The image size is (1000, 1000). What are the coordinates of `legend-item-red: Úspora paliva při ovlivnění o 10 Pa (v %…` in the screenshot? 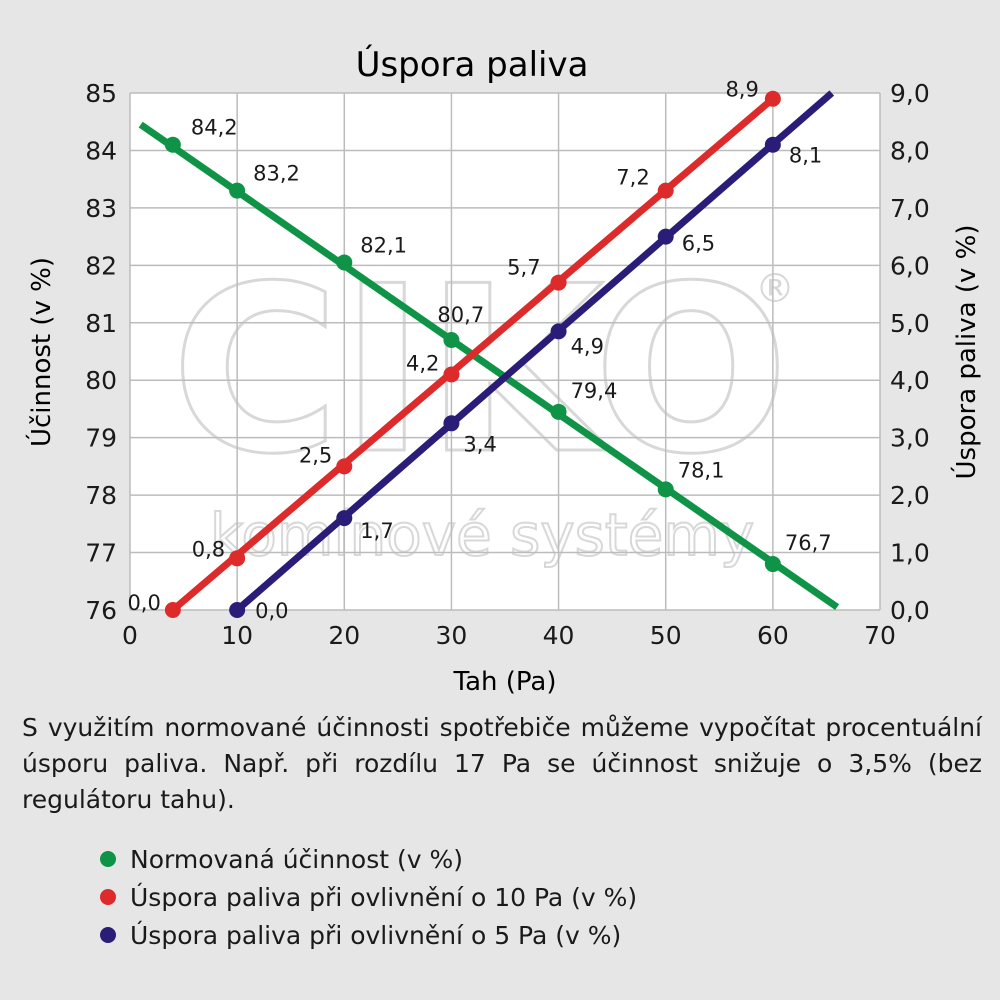 It's located at (368, 897).